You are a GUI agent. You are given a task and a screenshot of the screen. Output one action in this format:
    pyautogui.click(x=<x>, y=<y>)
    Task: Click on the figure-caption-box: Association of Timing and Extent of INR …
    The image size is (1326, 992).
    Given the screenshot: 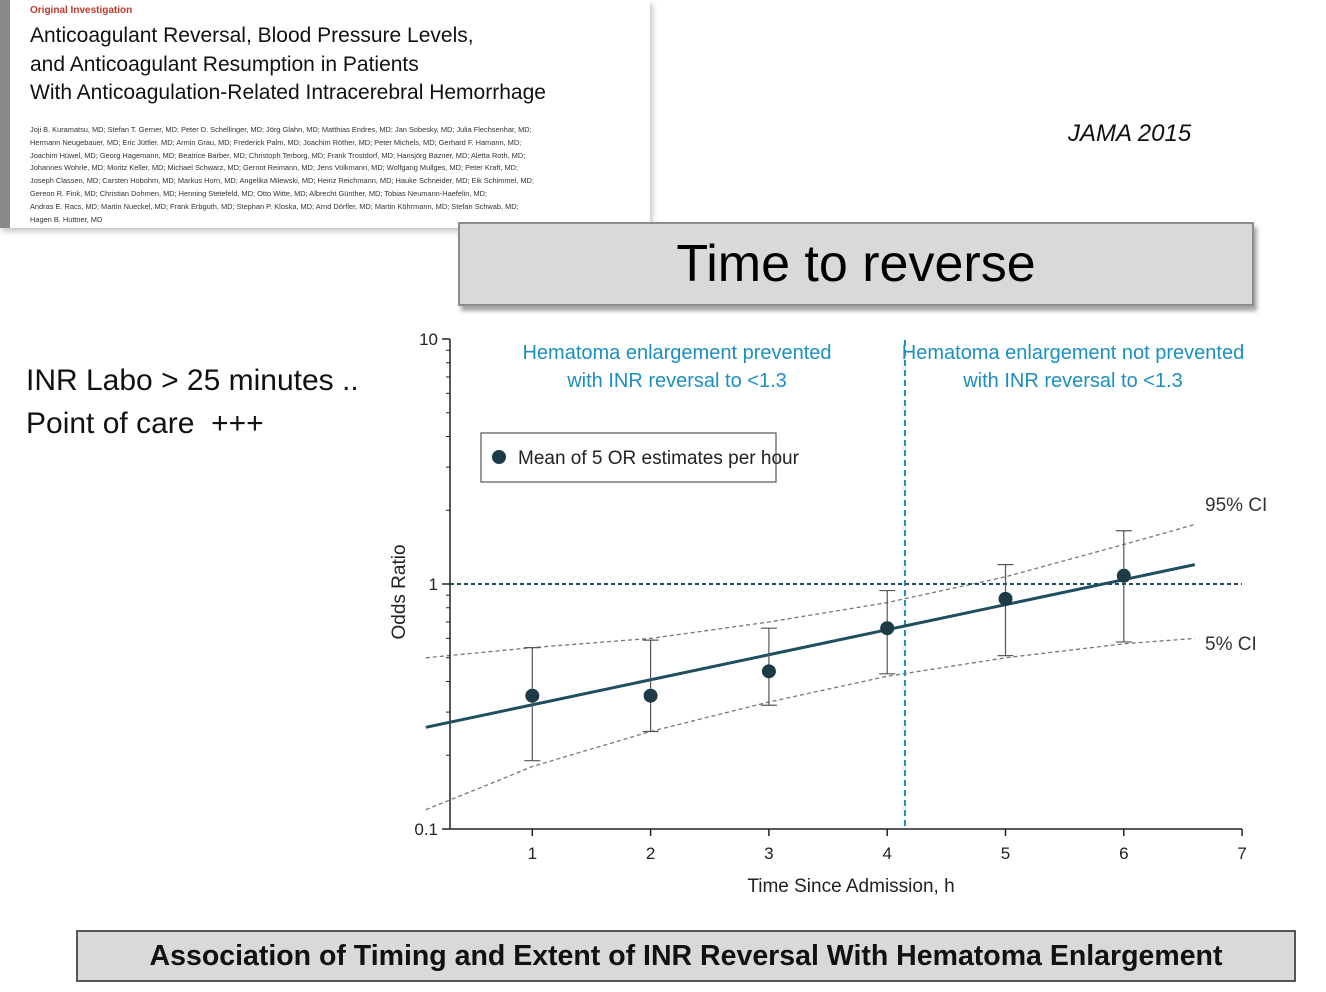 What is the action you would take?
    pyautogui.click(x=686, y=956)
    